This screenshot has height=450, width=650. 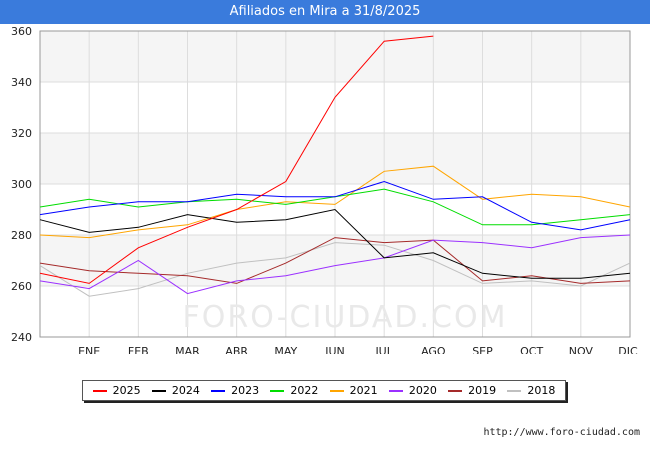 I want to click on series-line-2020, so click(x=335, y=264).